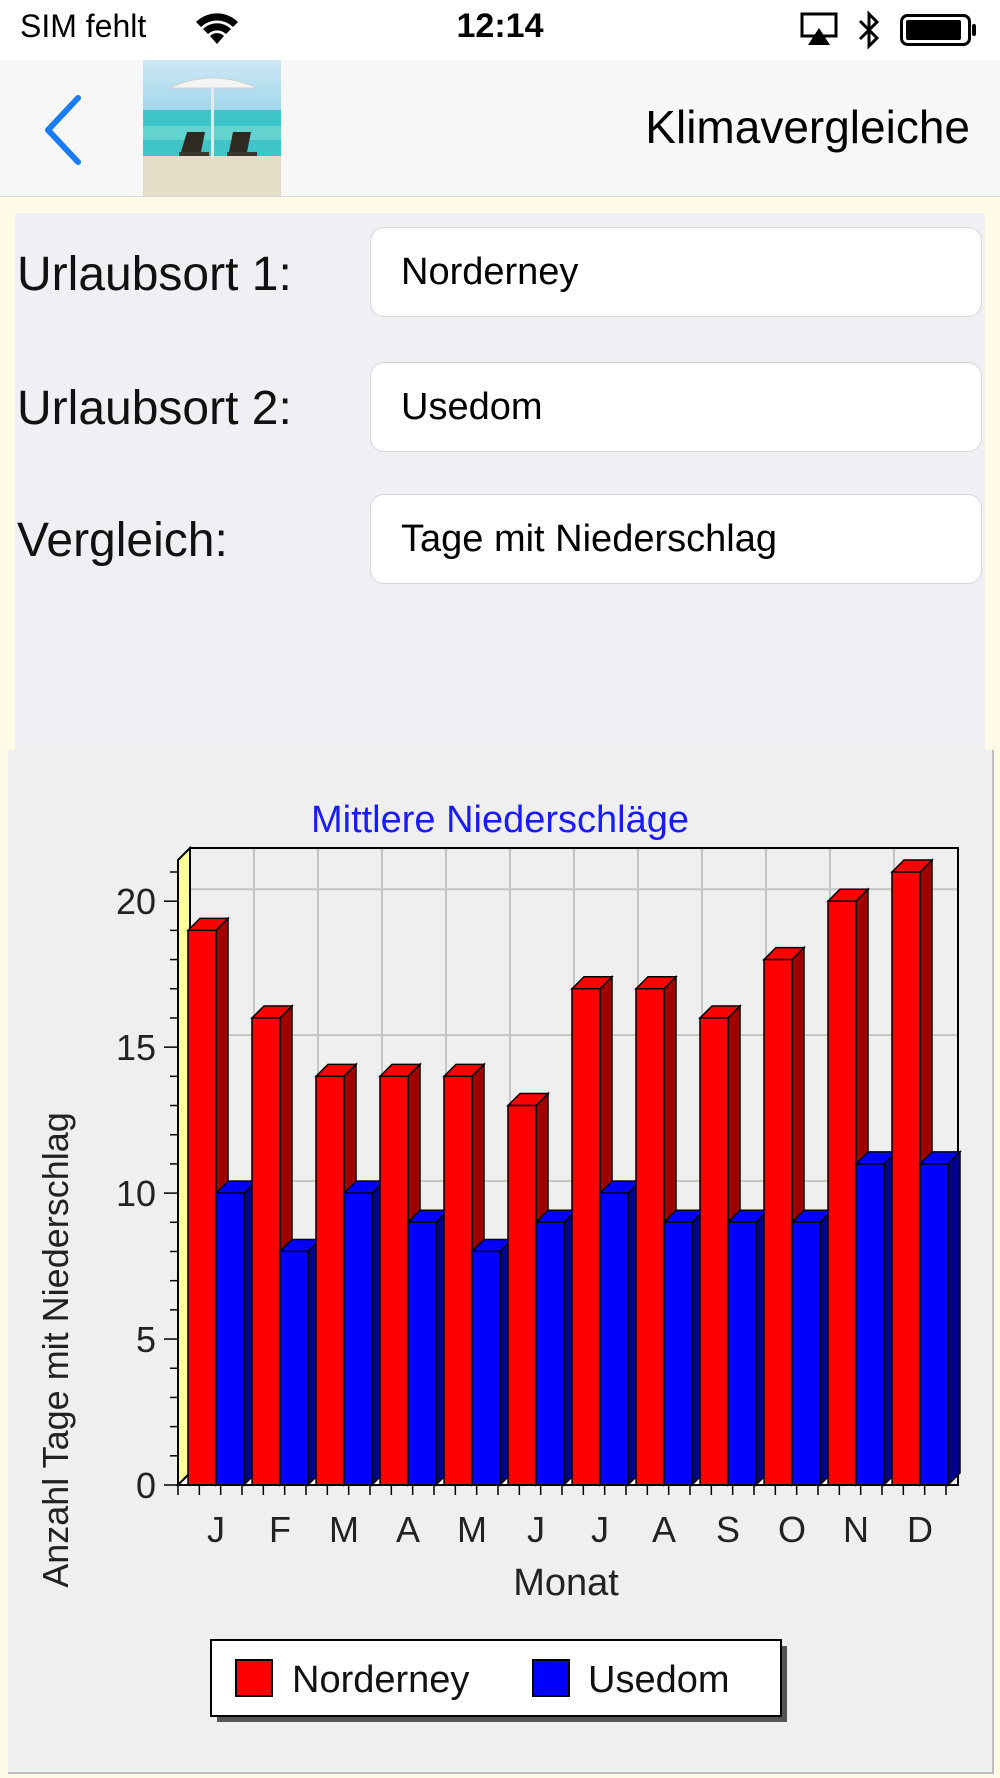 The width and height of the screenshot is (1000, 1778). I want to click on battery-icon, so click(938, 30).